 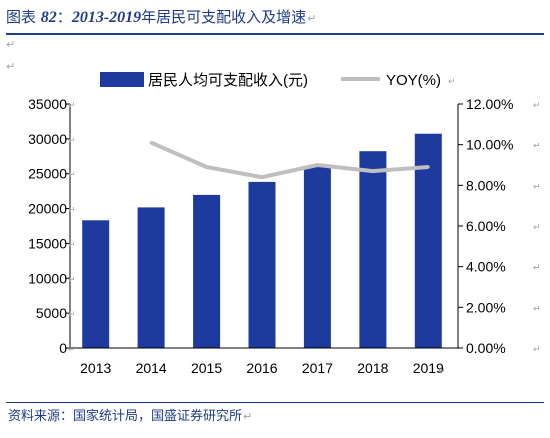 I want to click on bar-2016, so click(x=262, y=264).